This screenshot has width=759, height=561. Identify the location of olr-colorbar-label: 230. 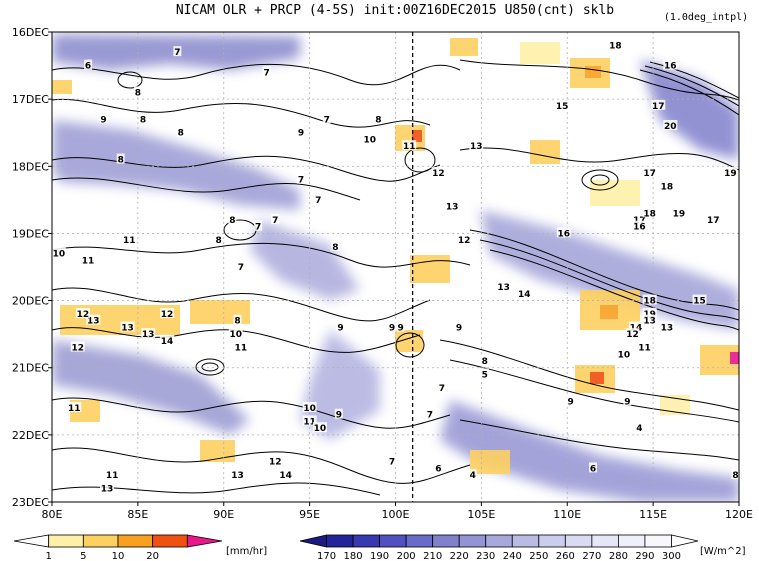
(485, 556).